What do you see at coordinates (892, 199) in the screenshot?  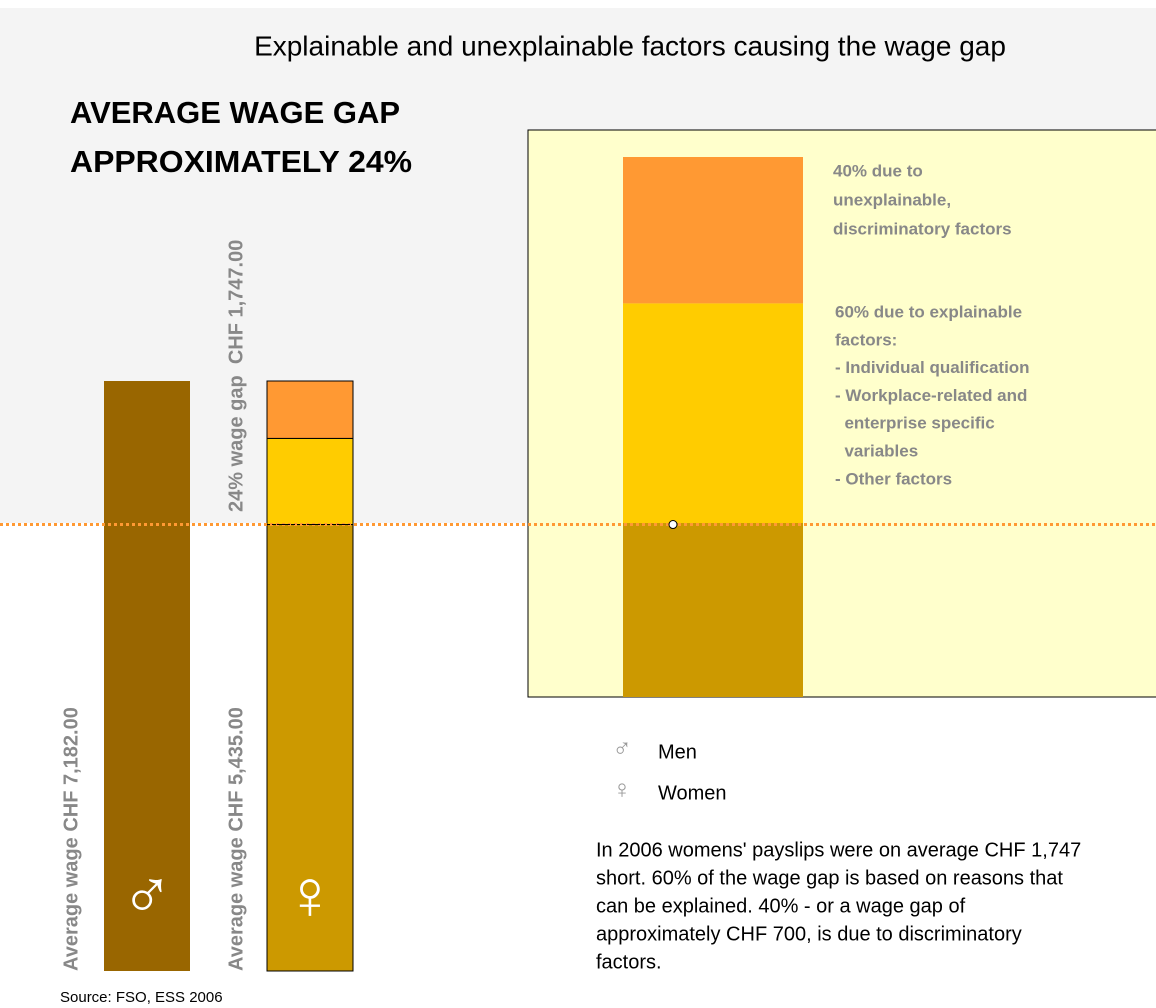 I see `segment-note: unexplainable,` at bounding box center [892, 199].